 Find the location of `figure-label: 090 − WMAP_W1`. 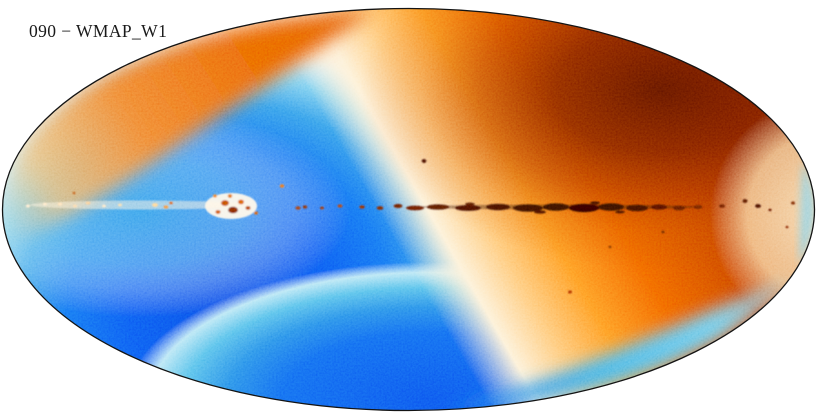

figure-label: 090 − WMAP_W1 is located at coordinates (98, 31).